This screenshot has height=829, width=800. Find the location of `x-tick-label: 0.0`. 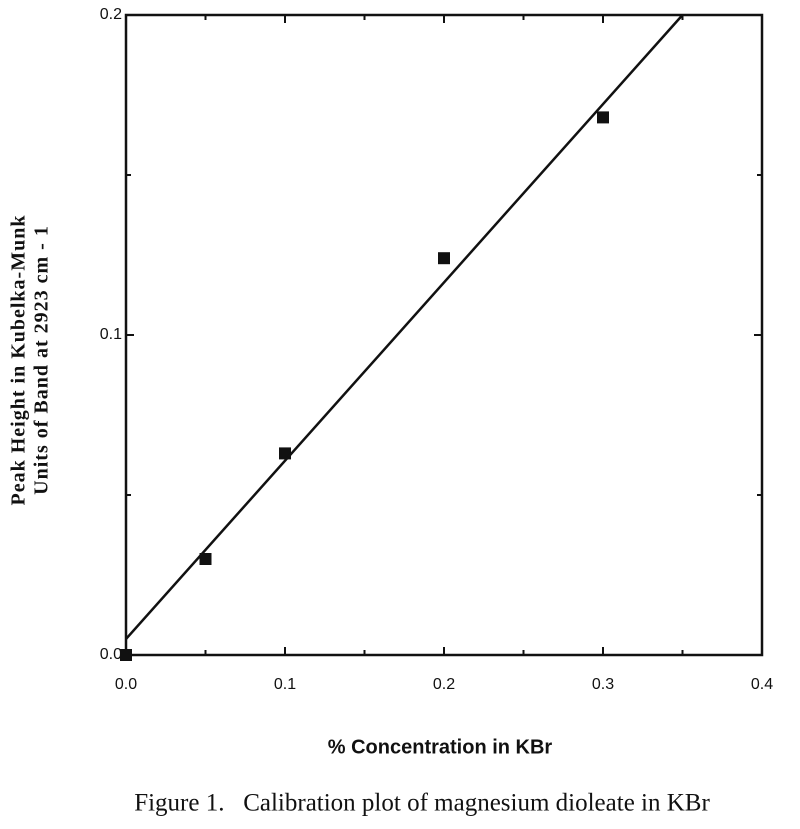

x-tick-label: 0.0 is located at coordinates (126, 684).